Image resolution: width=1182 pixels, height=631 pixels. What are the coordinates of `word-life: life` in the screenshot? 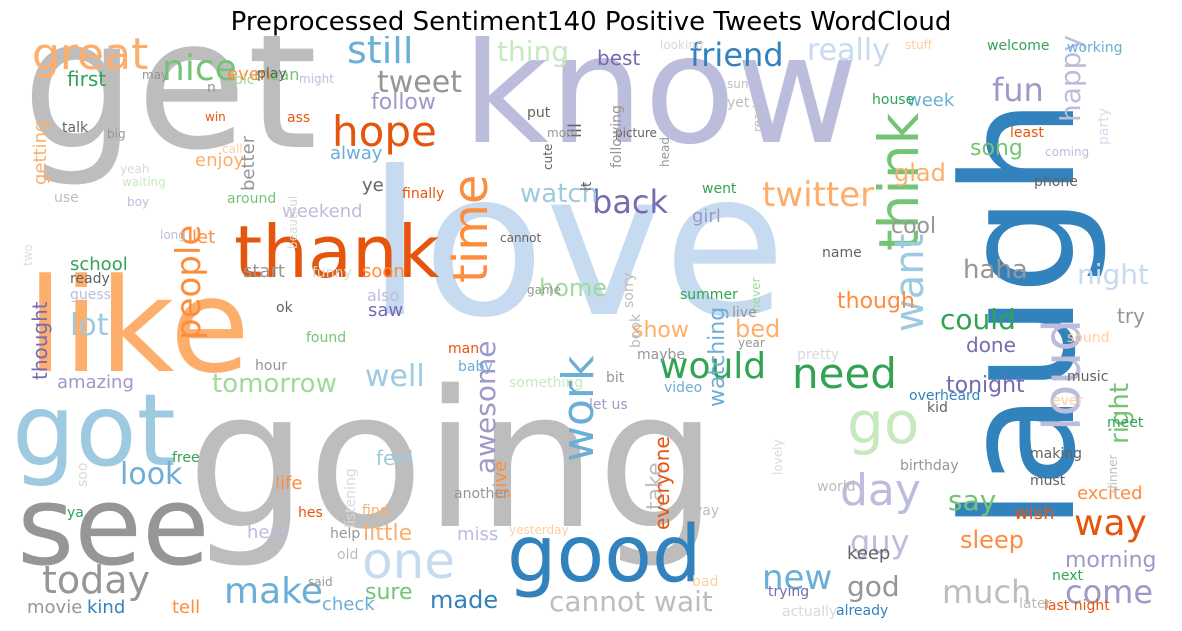 It's located at (289, 483).